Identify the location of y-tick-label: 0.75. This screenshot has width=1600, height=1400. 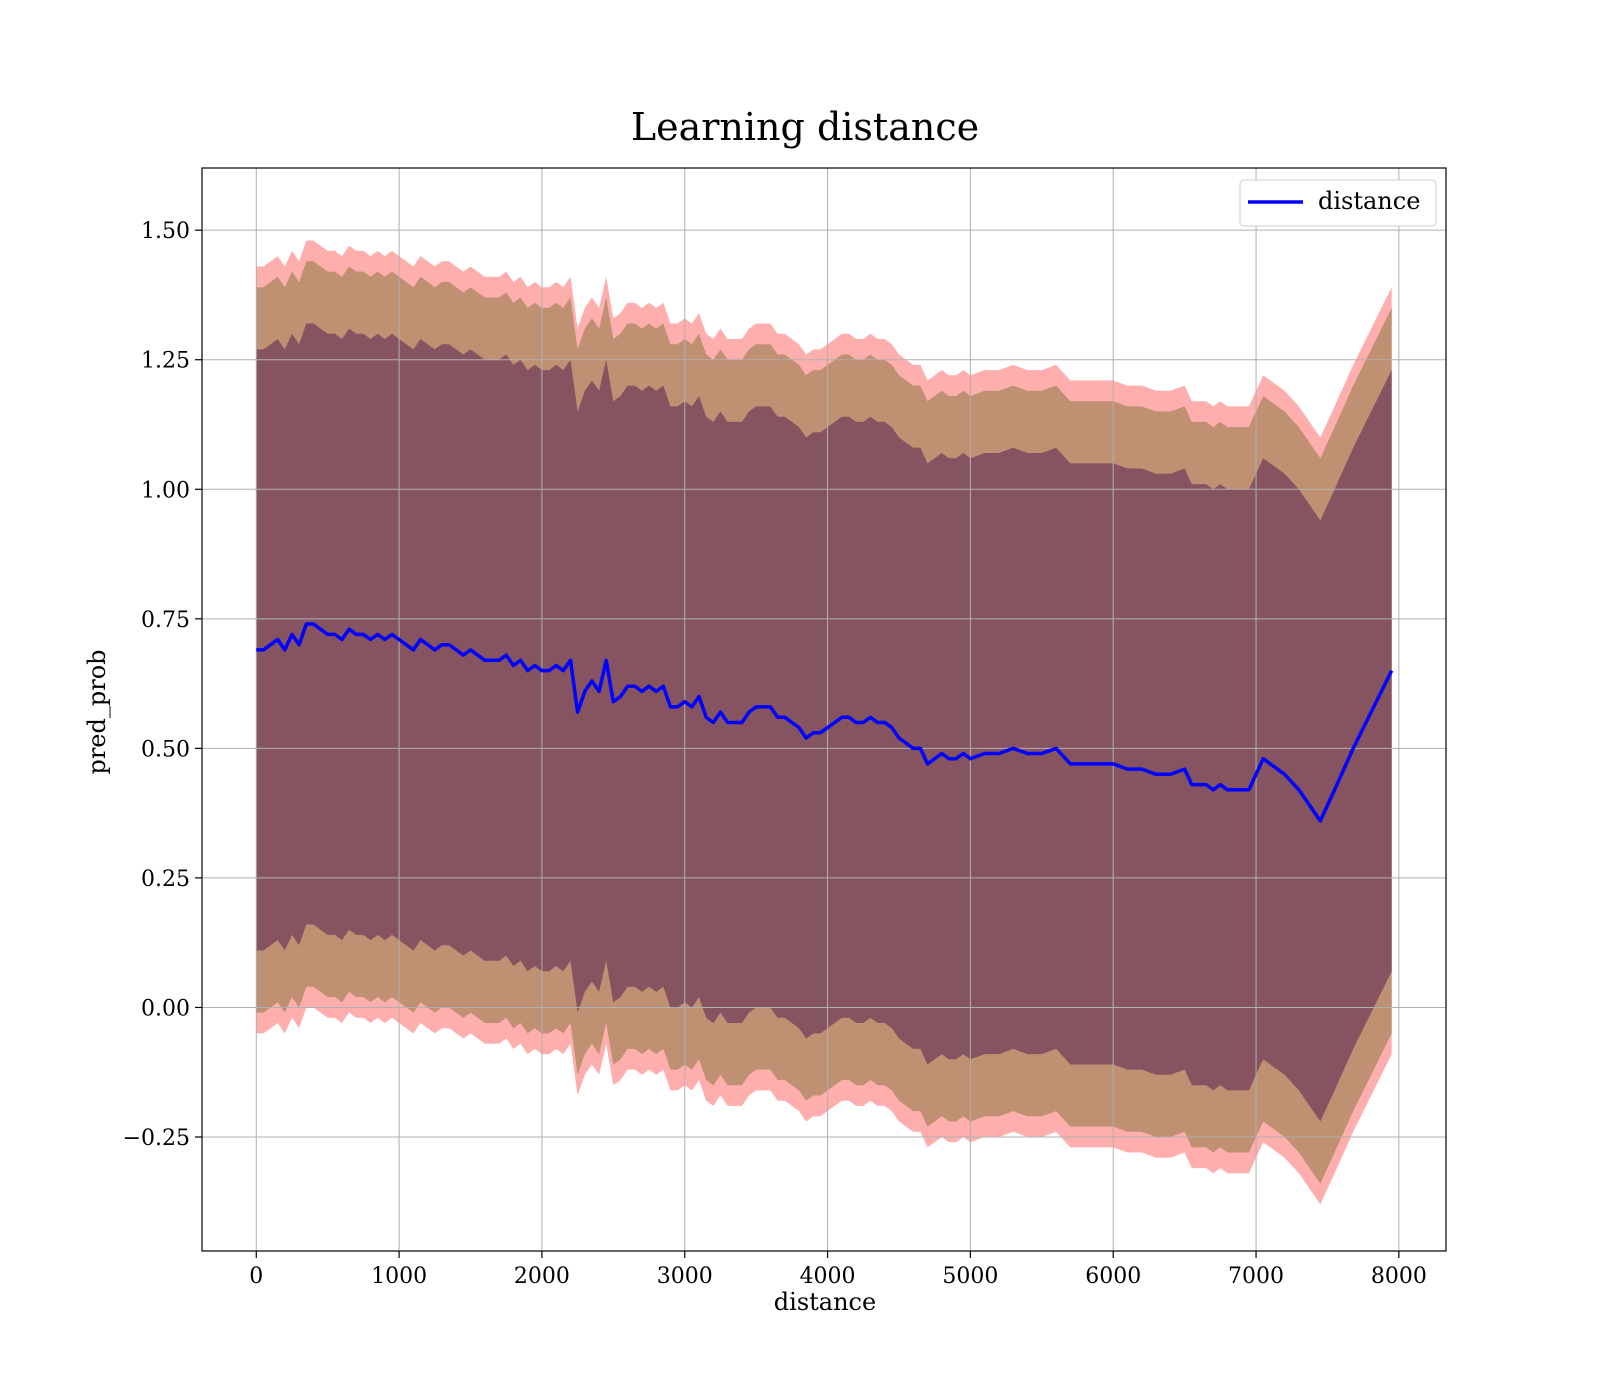
(165, 620).